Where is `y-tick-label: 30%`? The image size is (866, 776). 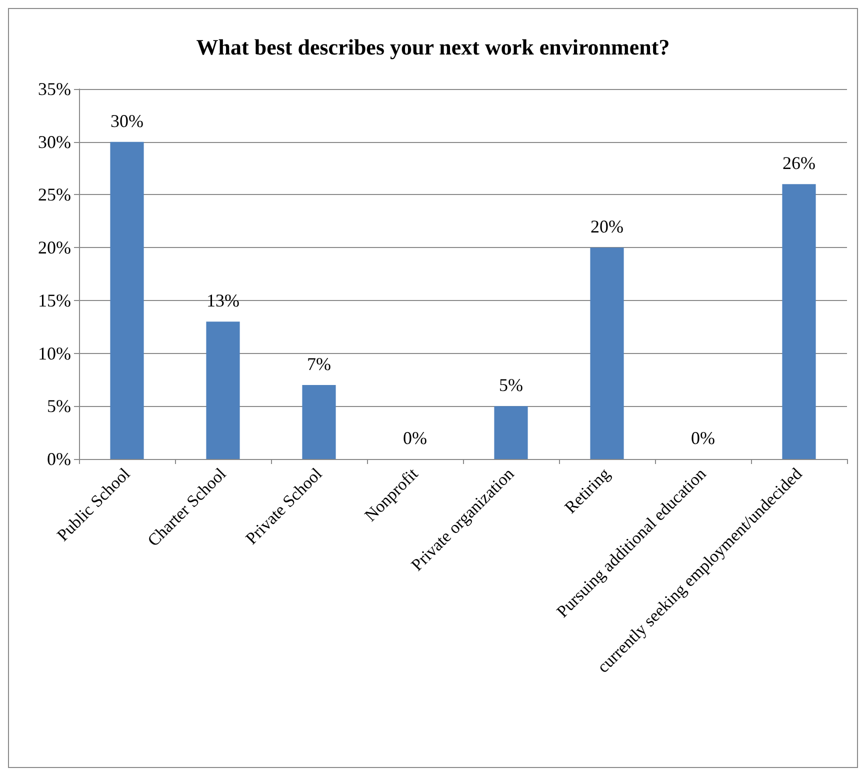 y-tick-label: 30% is located at coordinates (54, 142).